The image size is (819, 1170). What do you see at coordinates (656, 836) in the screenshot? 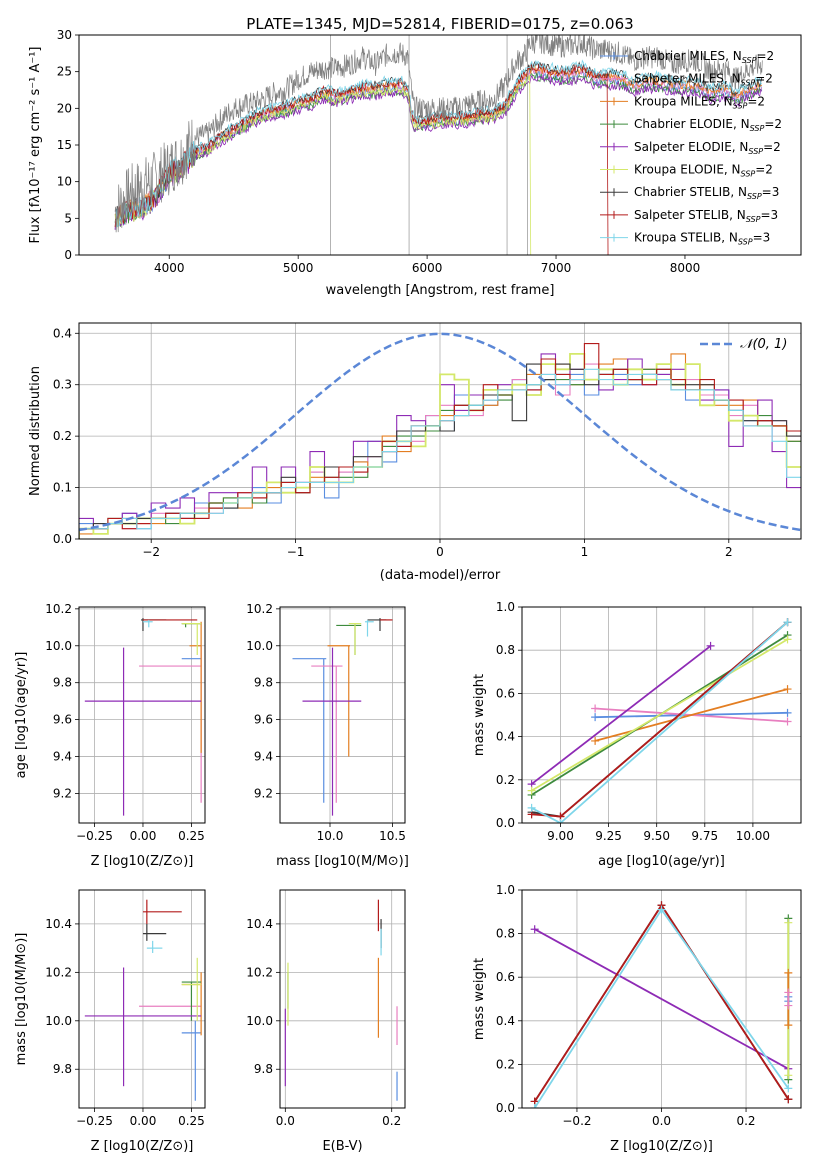
I see `x-tick-label: 9.50` at bounding box center [656, 836].